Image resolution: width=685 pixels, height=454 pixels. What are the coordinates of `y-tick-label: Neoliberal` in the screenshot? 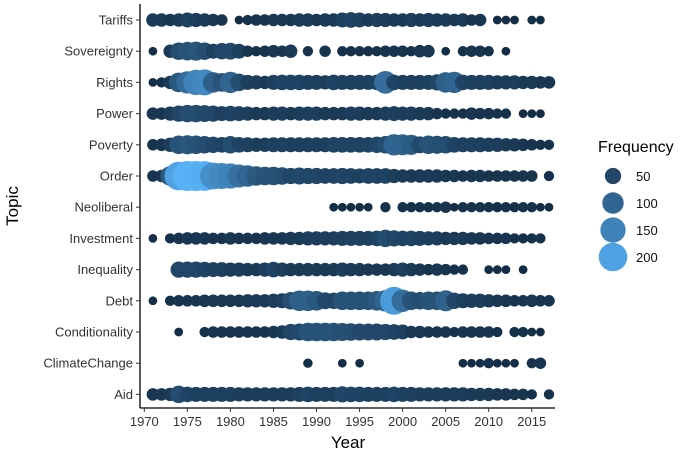 It's located at (103, 207).